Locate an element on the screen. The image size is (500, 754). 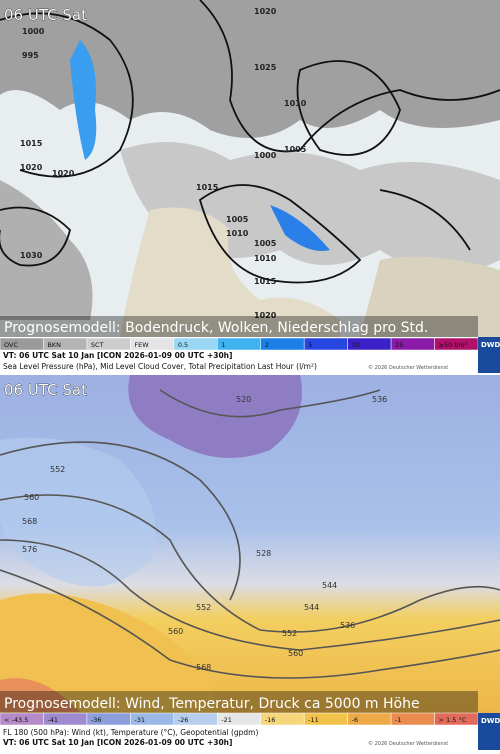
legend-label: 5 is located at coordinates (310, 345).